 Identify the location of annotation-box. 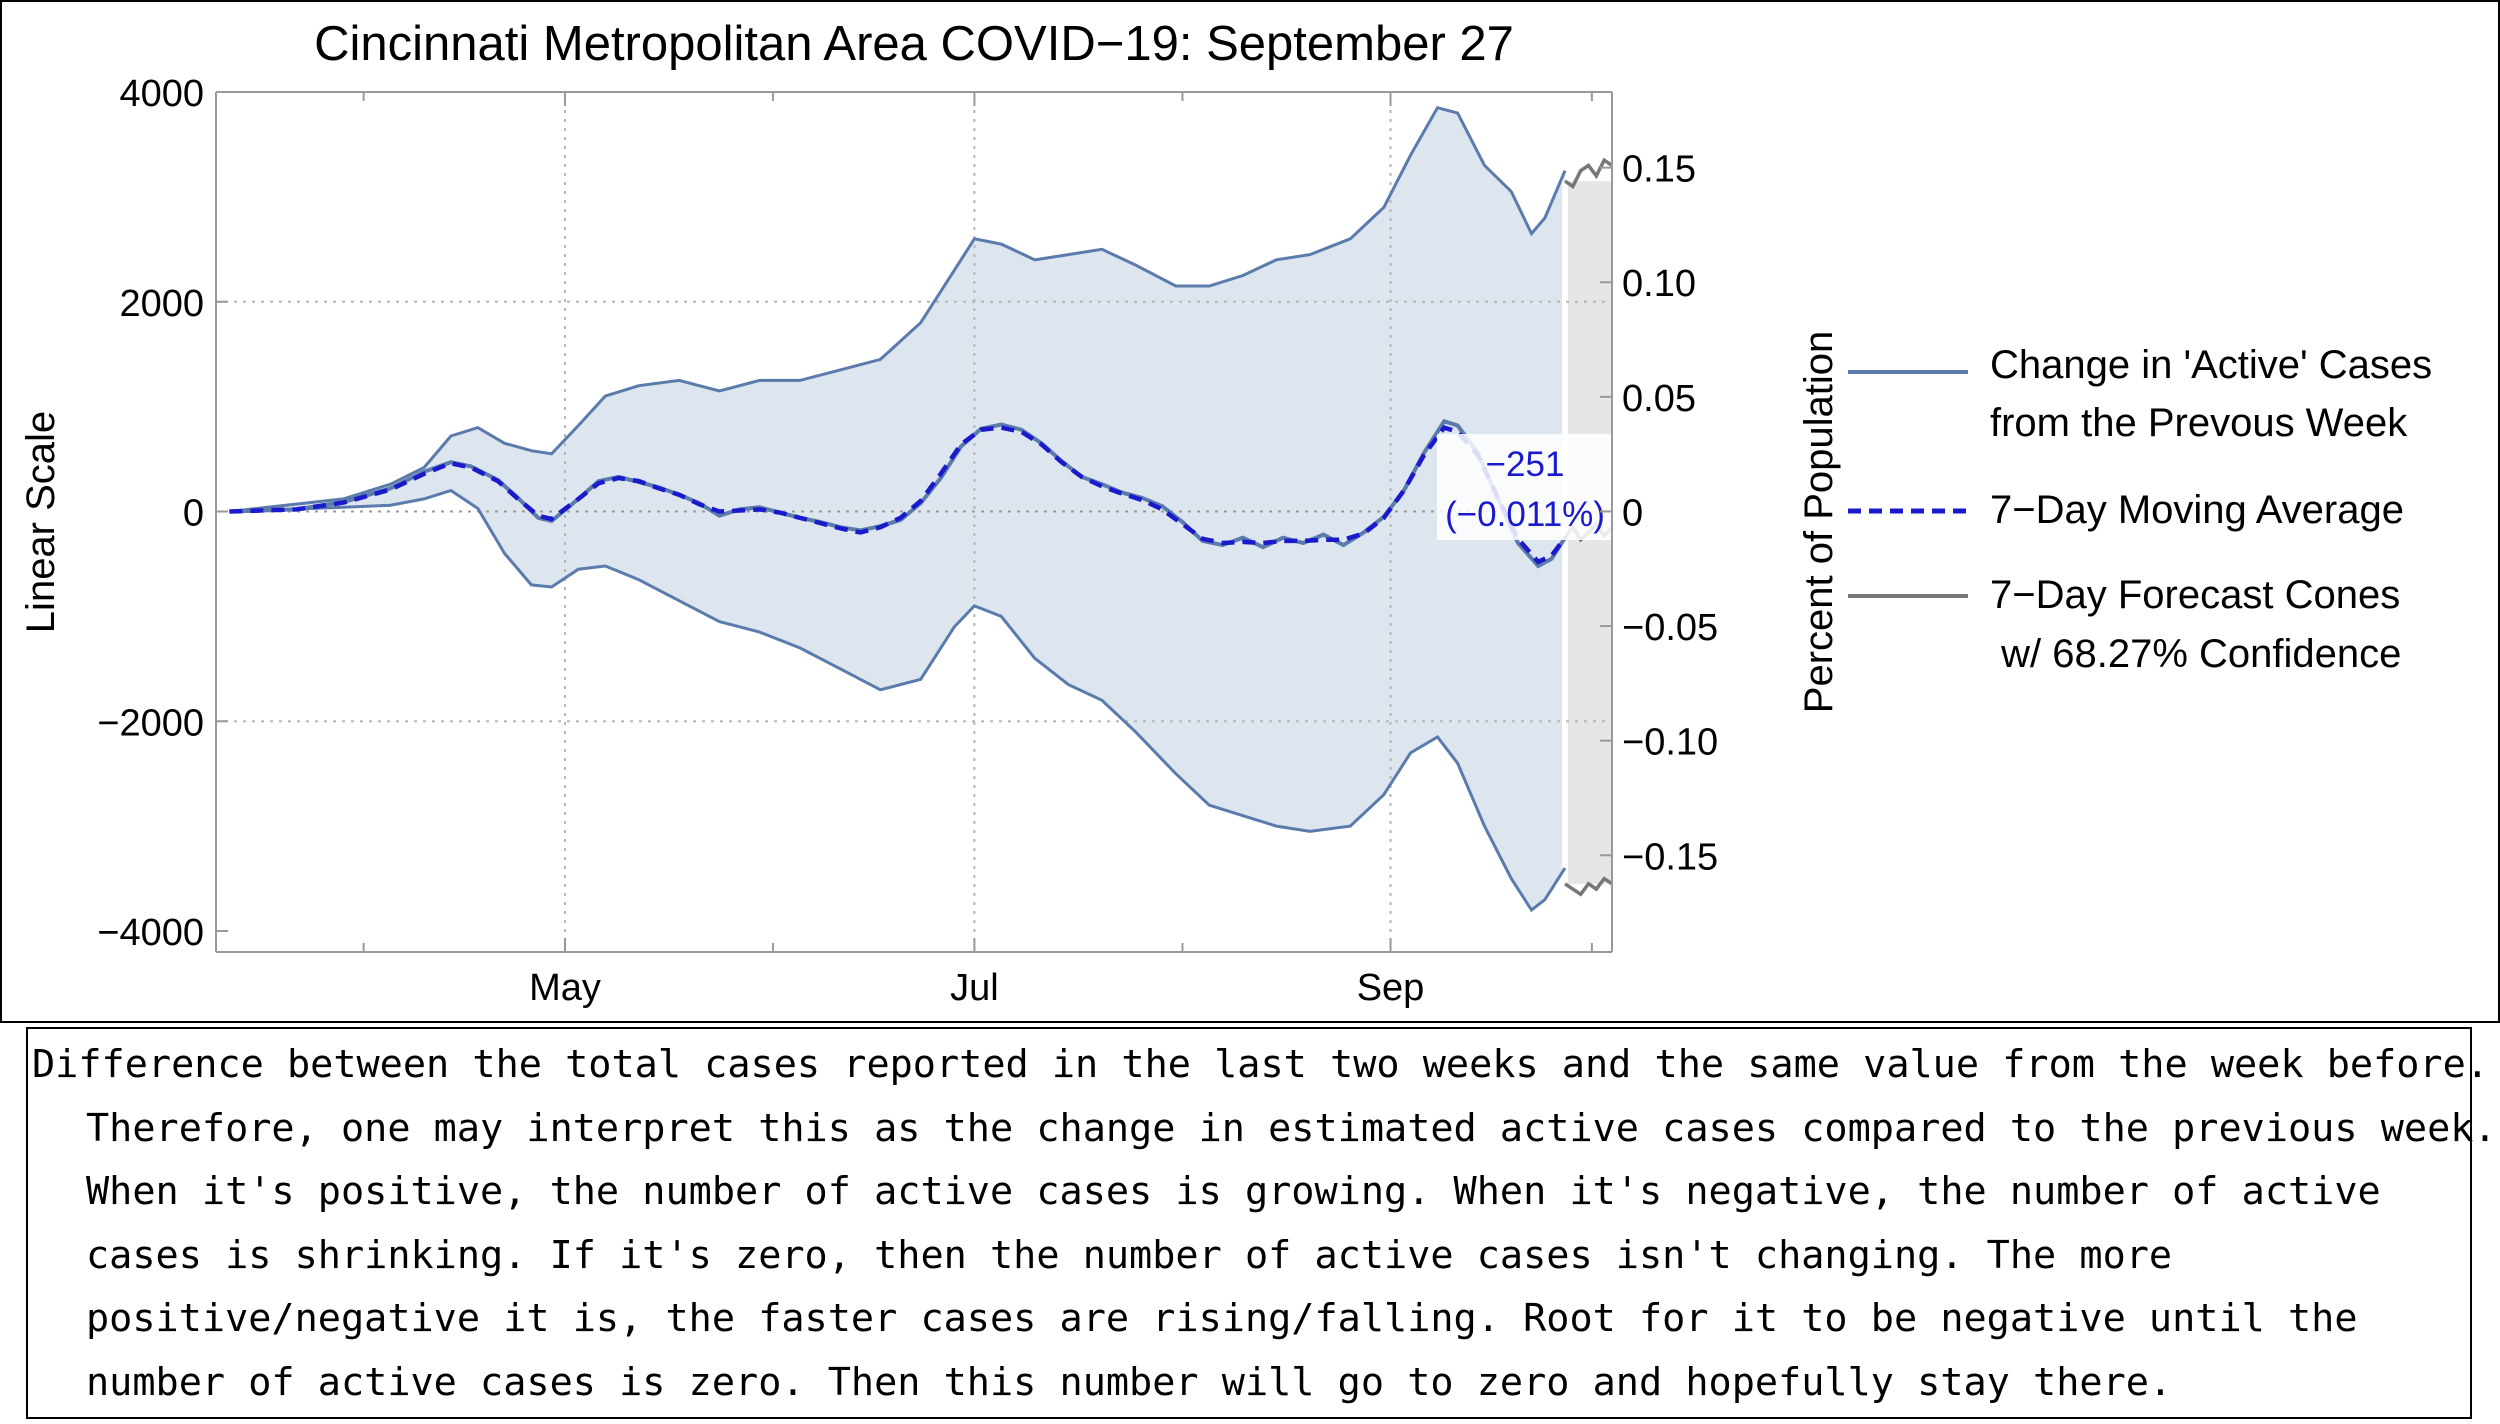
(1525, 487).